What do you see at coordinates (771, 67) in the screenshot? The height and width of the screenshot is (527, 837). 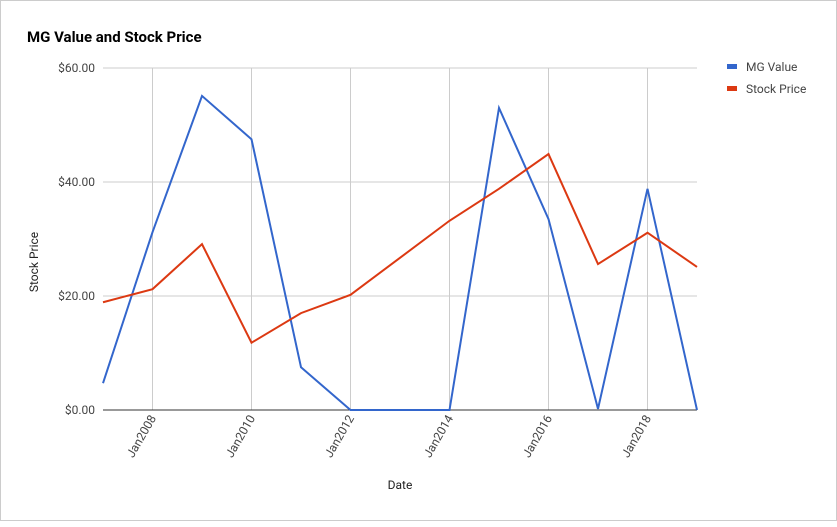 I see `legend-label: MG Value` at bounding box center [771, 67].